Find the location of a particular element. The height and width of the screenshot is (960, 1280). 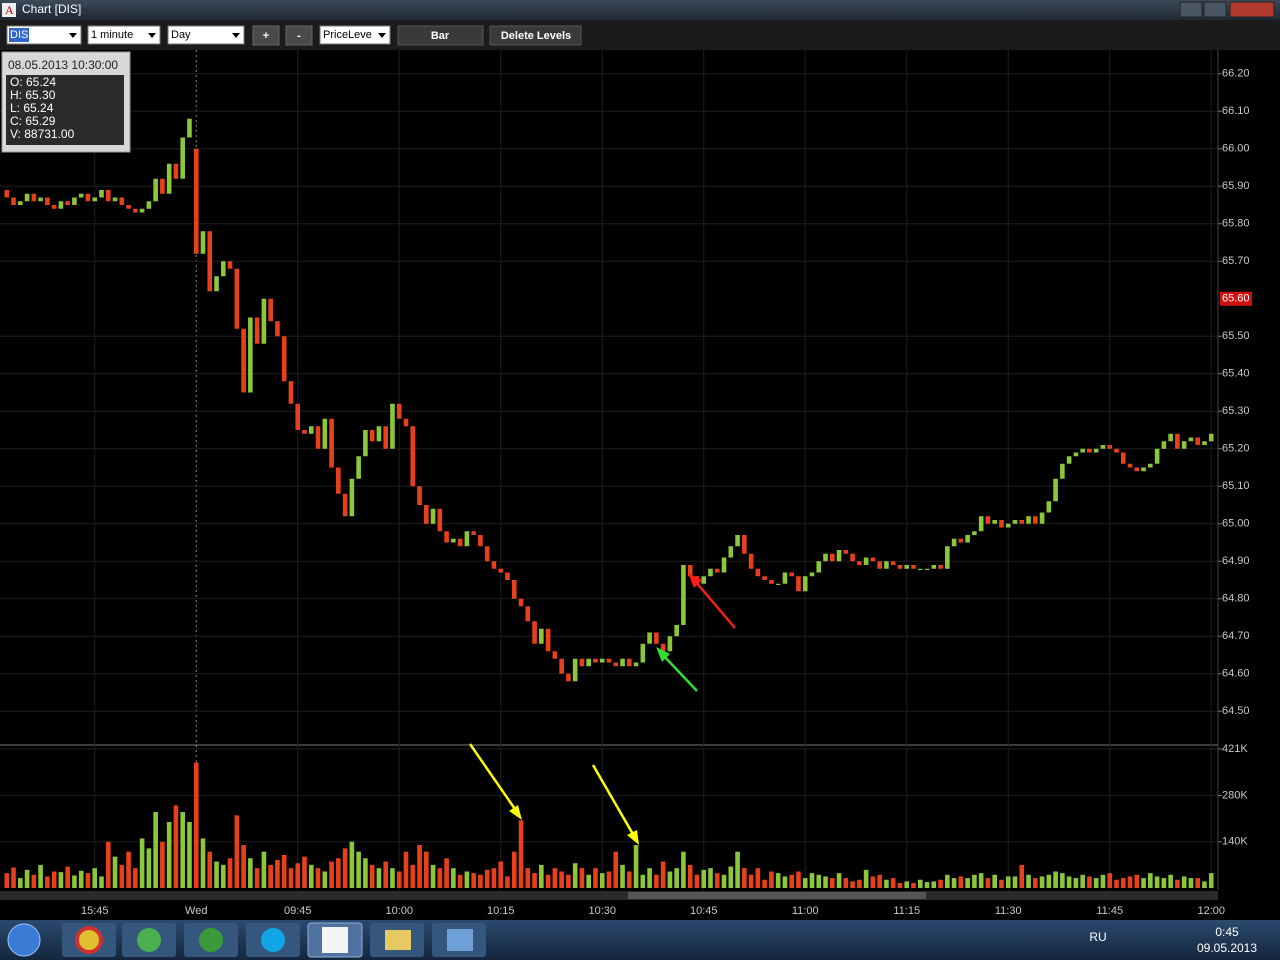

scrollbar is located at coordinates (609, 895).